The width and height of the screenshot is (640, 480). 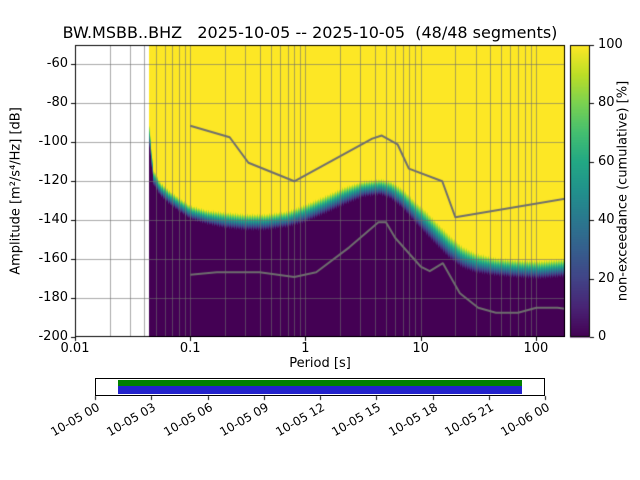 What do you see at coordinates (606, 220) in the screenshot?
I see `colorbar-tick-label: 40` at bounding box center [606, 220].